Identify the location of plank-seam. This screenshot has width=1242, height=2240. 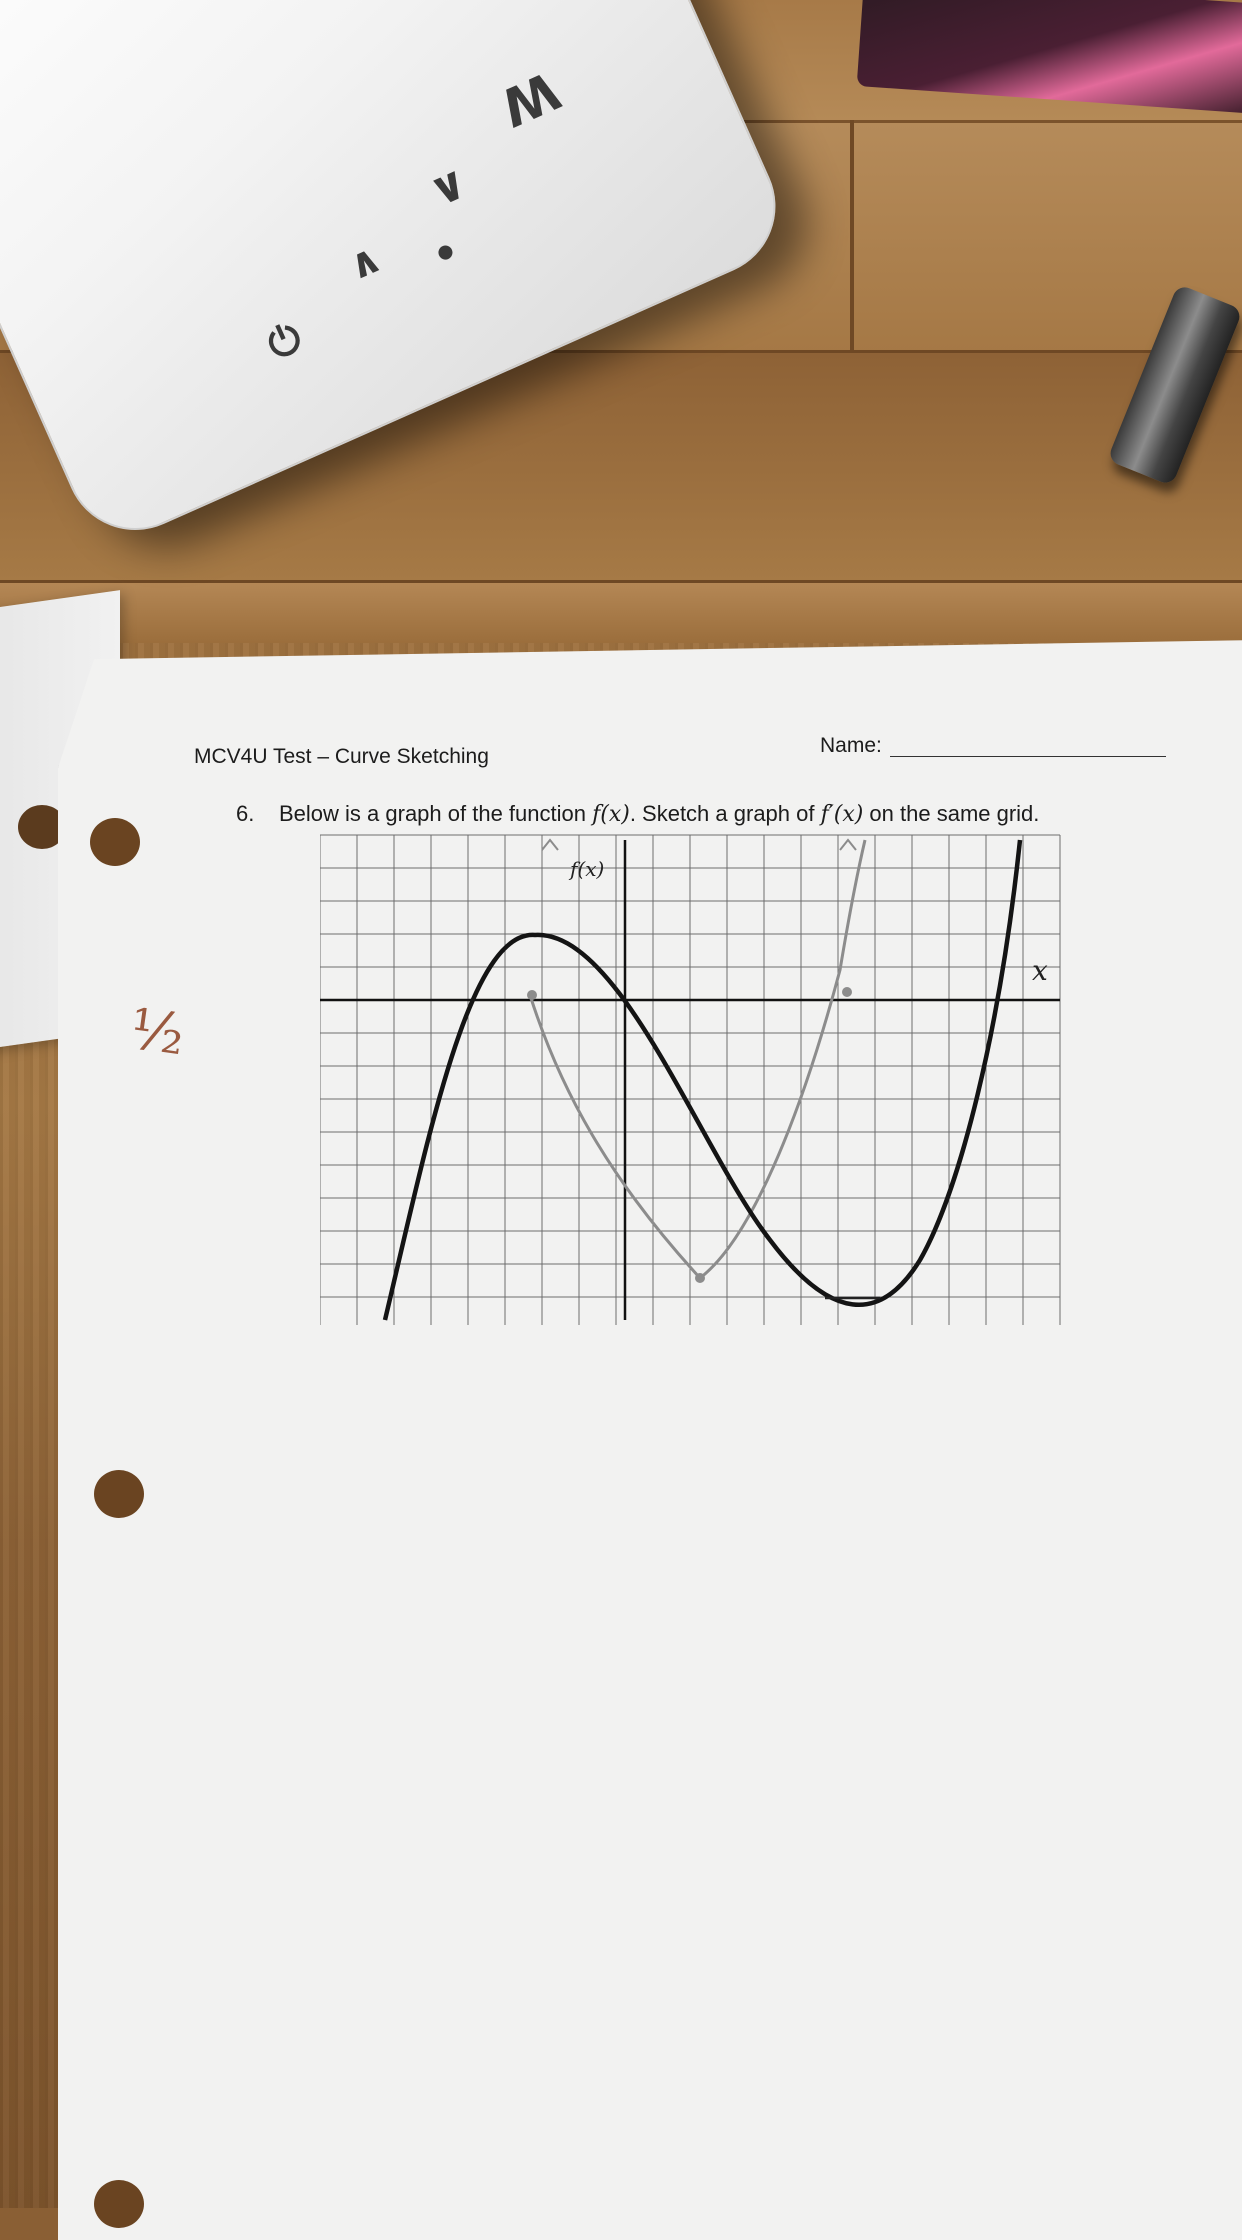
(852, 235).